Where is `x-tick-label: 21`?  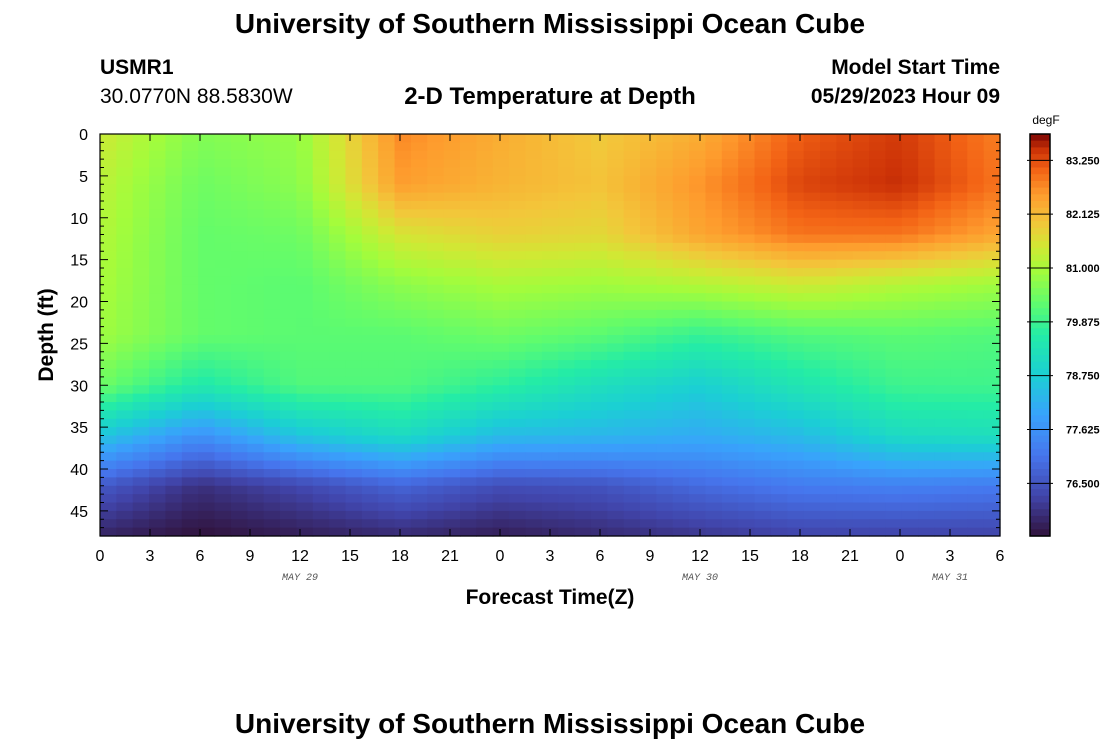 x-tick-label: 21 is located at coordinates (850, 556).